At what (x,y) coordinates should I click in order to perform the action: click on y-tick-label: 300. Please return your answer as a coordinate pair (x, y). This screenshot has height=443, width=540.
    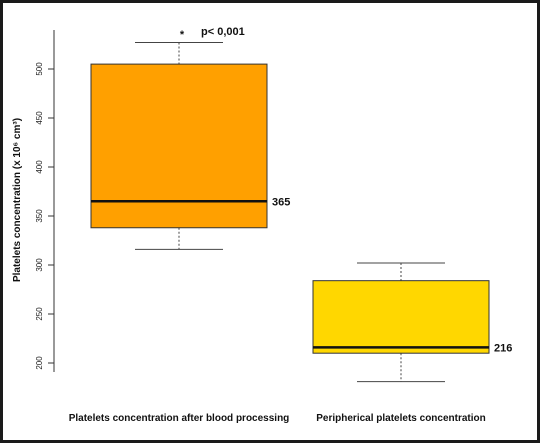
    Looking at the image, I should click on (39, 265).